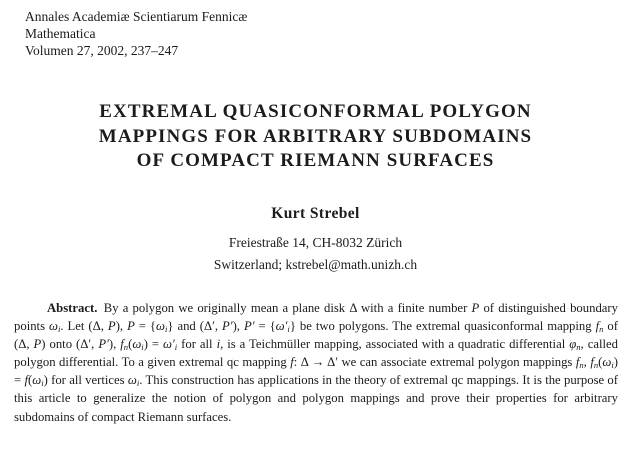  Describe the element at coordinates (315, 264) in the screenshot. I see `author-country-email: Switzerland; kstrebel@math.unizh.ch` at that location.